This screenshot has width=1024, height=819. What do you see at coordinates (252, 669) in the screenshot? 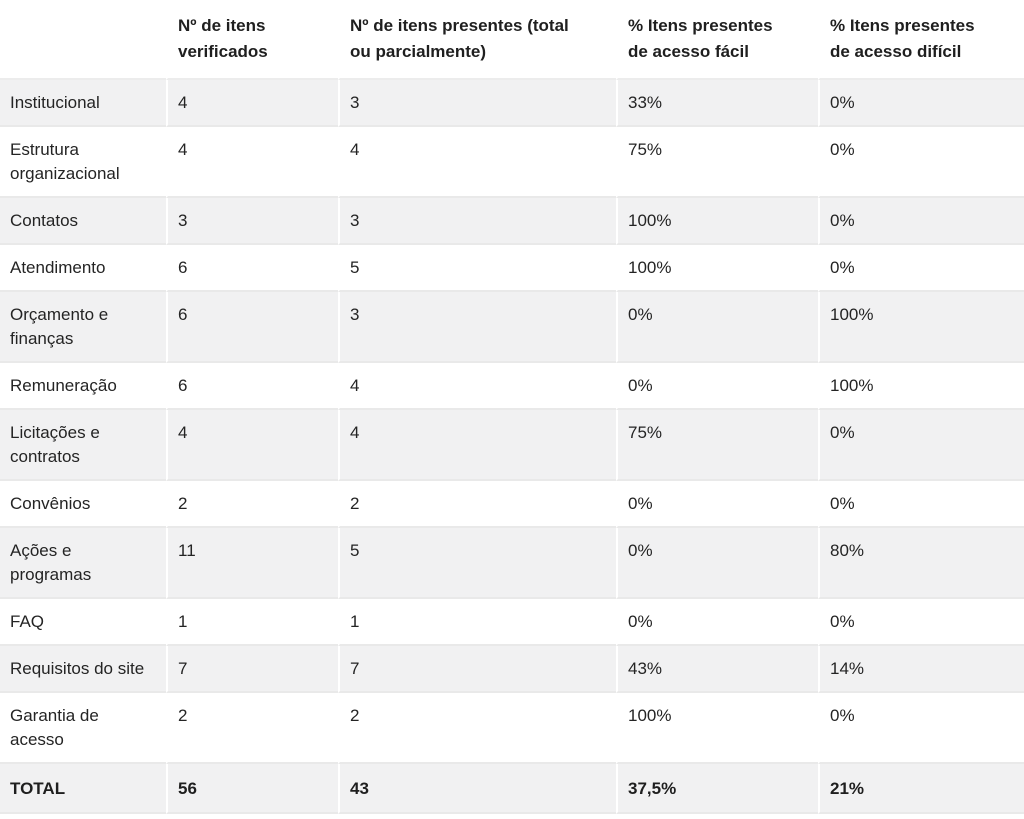
I see `cell-verificados: 7` at bounding box center [252, 669].